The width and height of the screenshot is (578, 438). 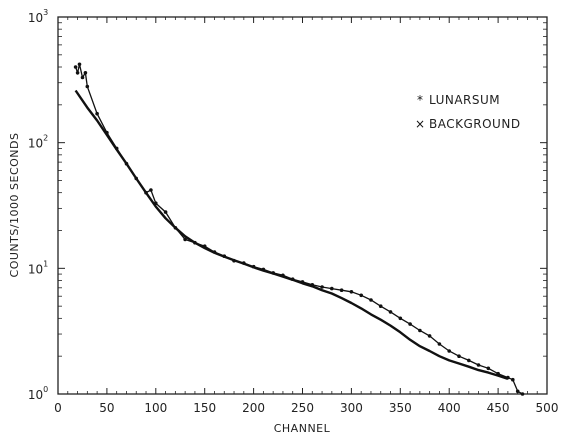 I want to click on y-tick-label: 10¹, so click(x=38, y=267).